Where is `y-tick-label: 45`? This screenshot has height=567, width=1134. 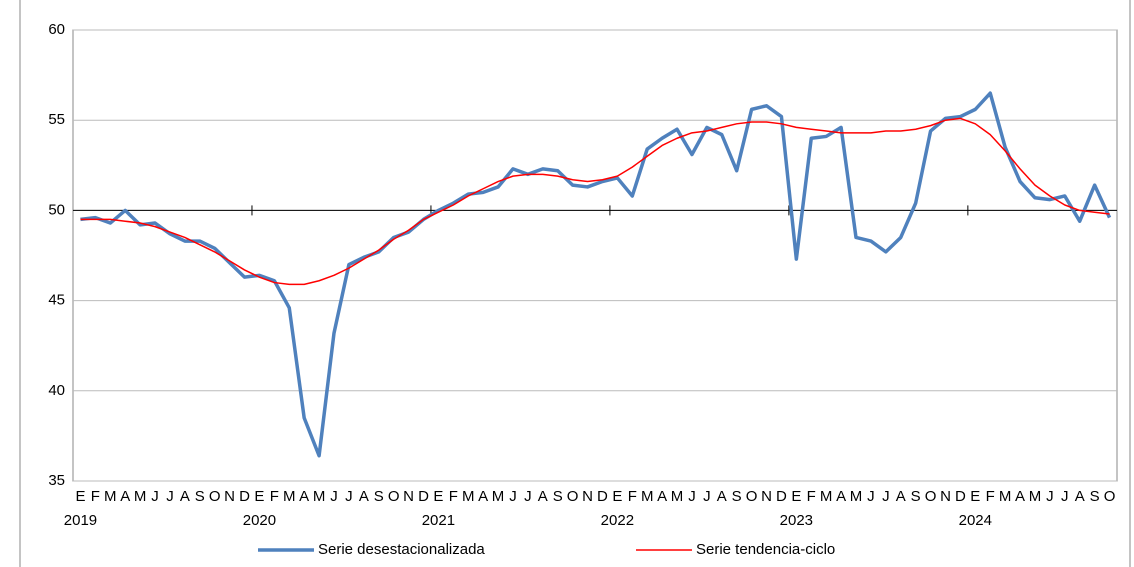 y-tick-label: 45 is located at coordinates (56, 300).